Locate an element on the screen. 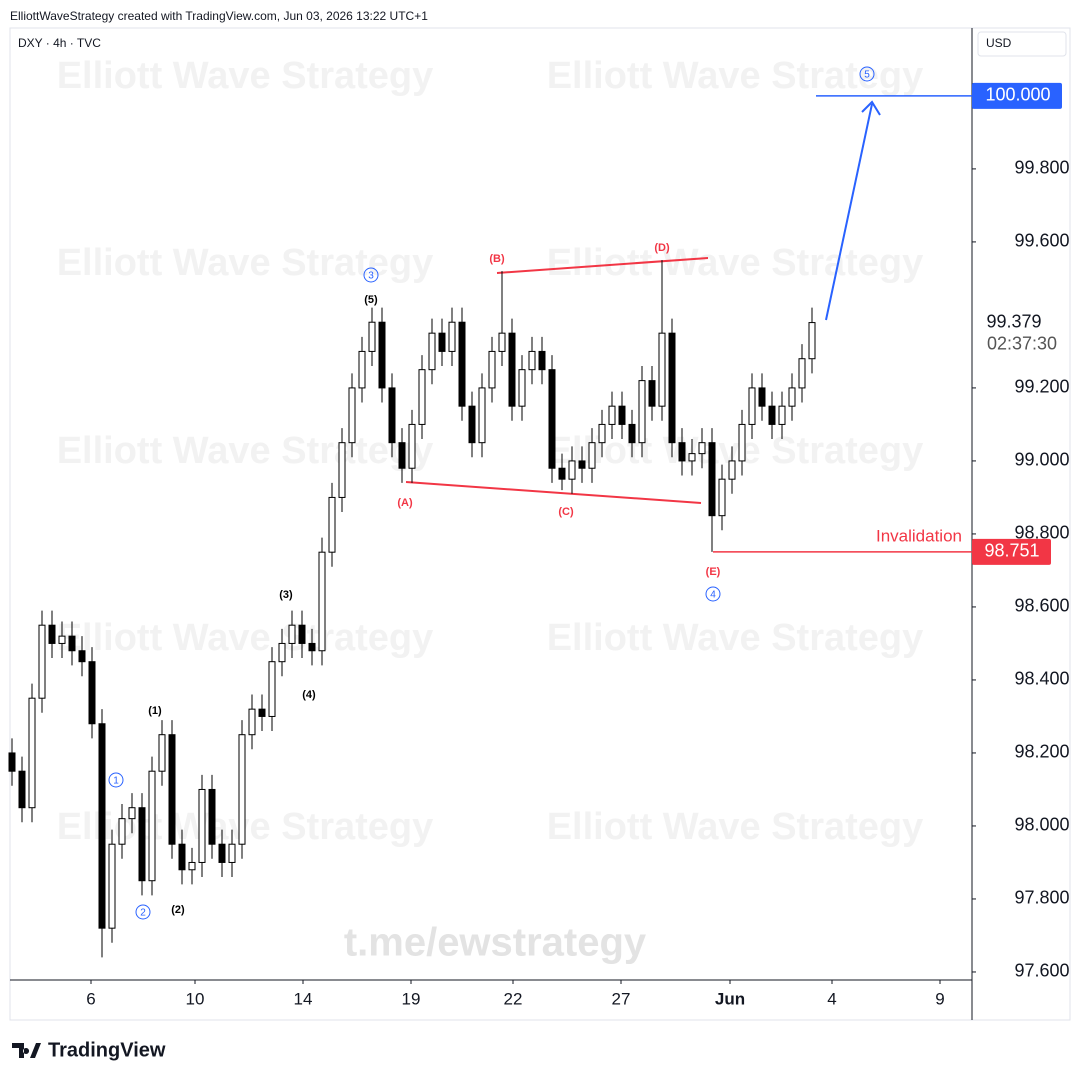  watermark-link: t.me/ewstrategy is located at coordinates (495, 943).